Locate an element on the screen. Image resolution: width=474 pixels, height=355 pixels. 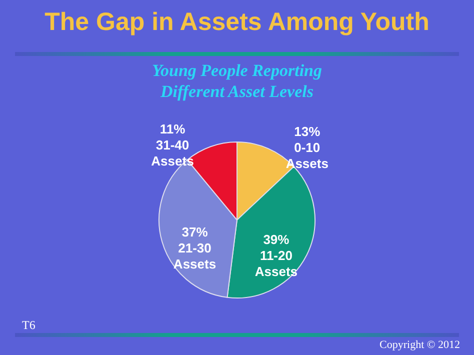
chart-subtitle: Young People Reporting Different Asset Levels is located at coordinates (236, 81).